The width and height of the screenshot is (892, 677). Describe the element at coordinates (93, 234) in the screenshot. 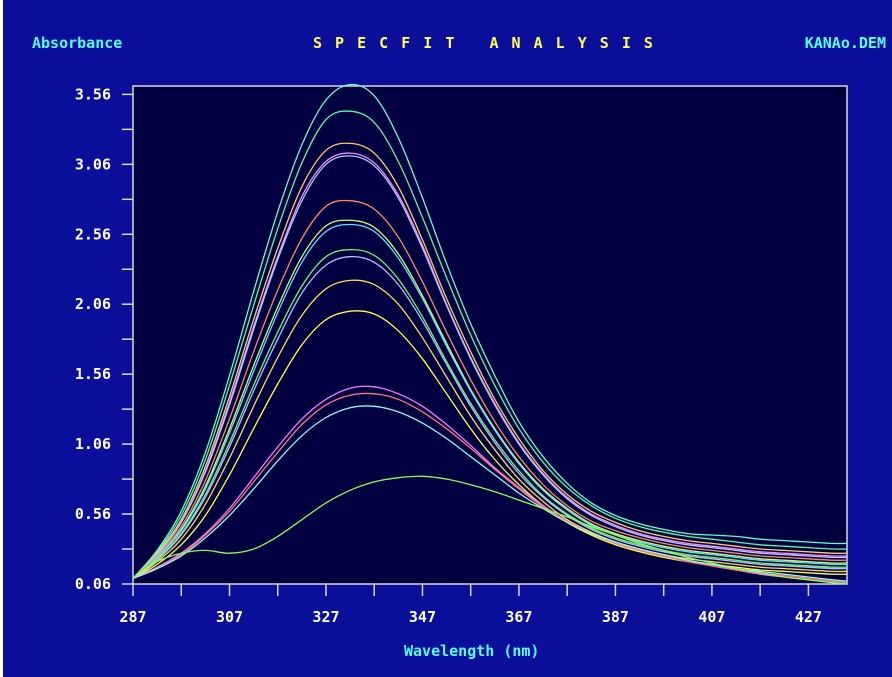

I see `y-tick-label: 2.56` at that location.